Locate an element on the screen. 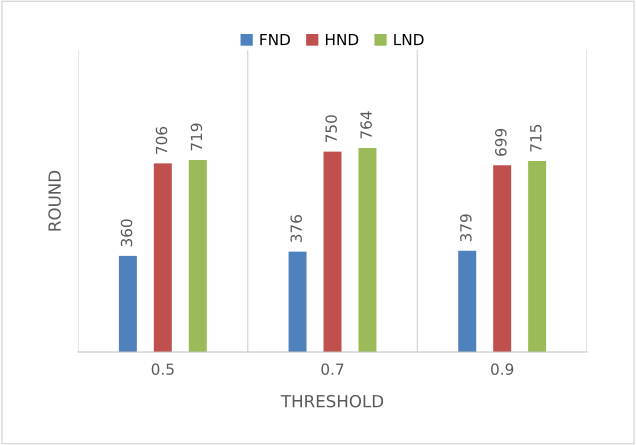  legend-label: FND is located at coordinates (275, 40).